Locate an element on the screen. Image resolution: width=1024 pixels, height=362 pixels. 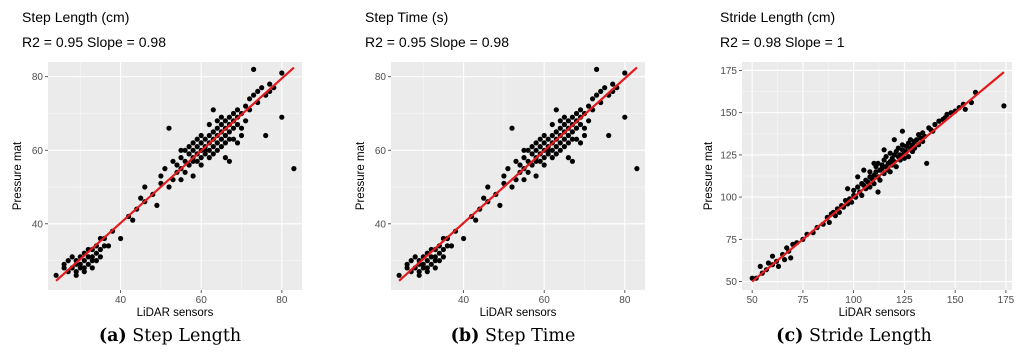
fit-line is located at coordinates (175, 174).